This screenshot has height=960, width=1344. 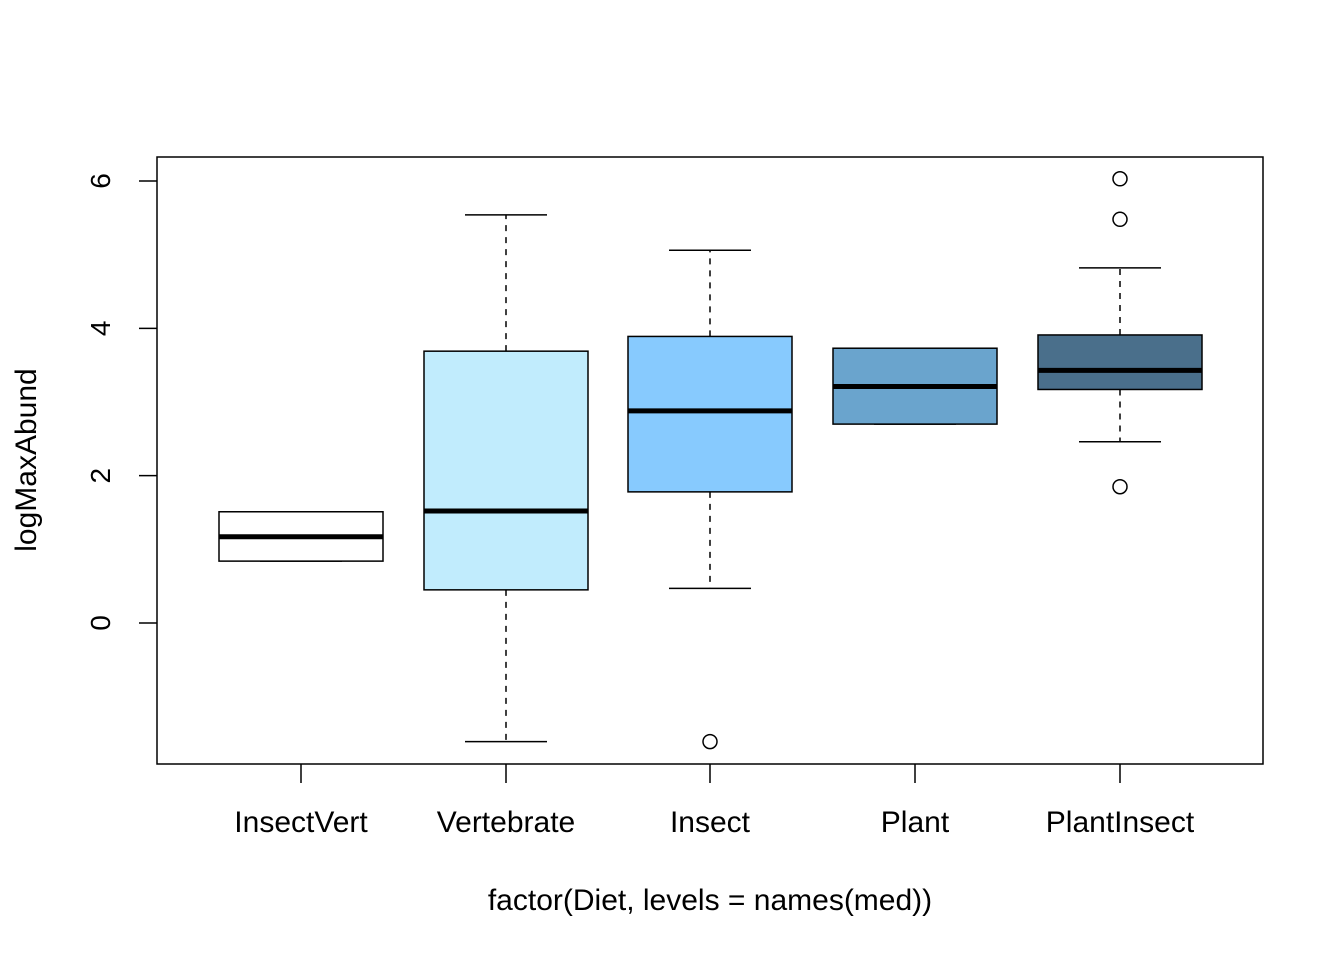 What do you see at coordinates (915, 386) in the screenshot?
I see `box-group-plant` at bounding box center [915, 386].